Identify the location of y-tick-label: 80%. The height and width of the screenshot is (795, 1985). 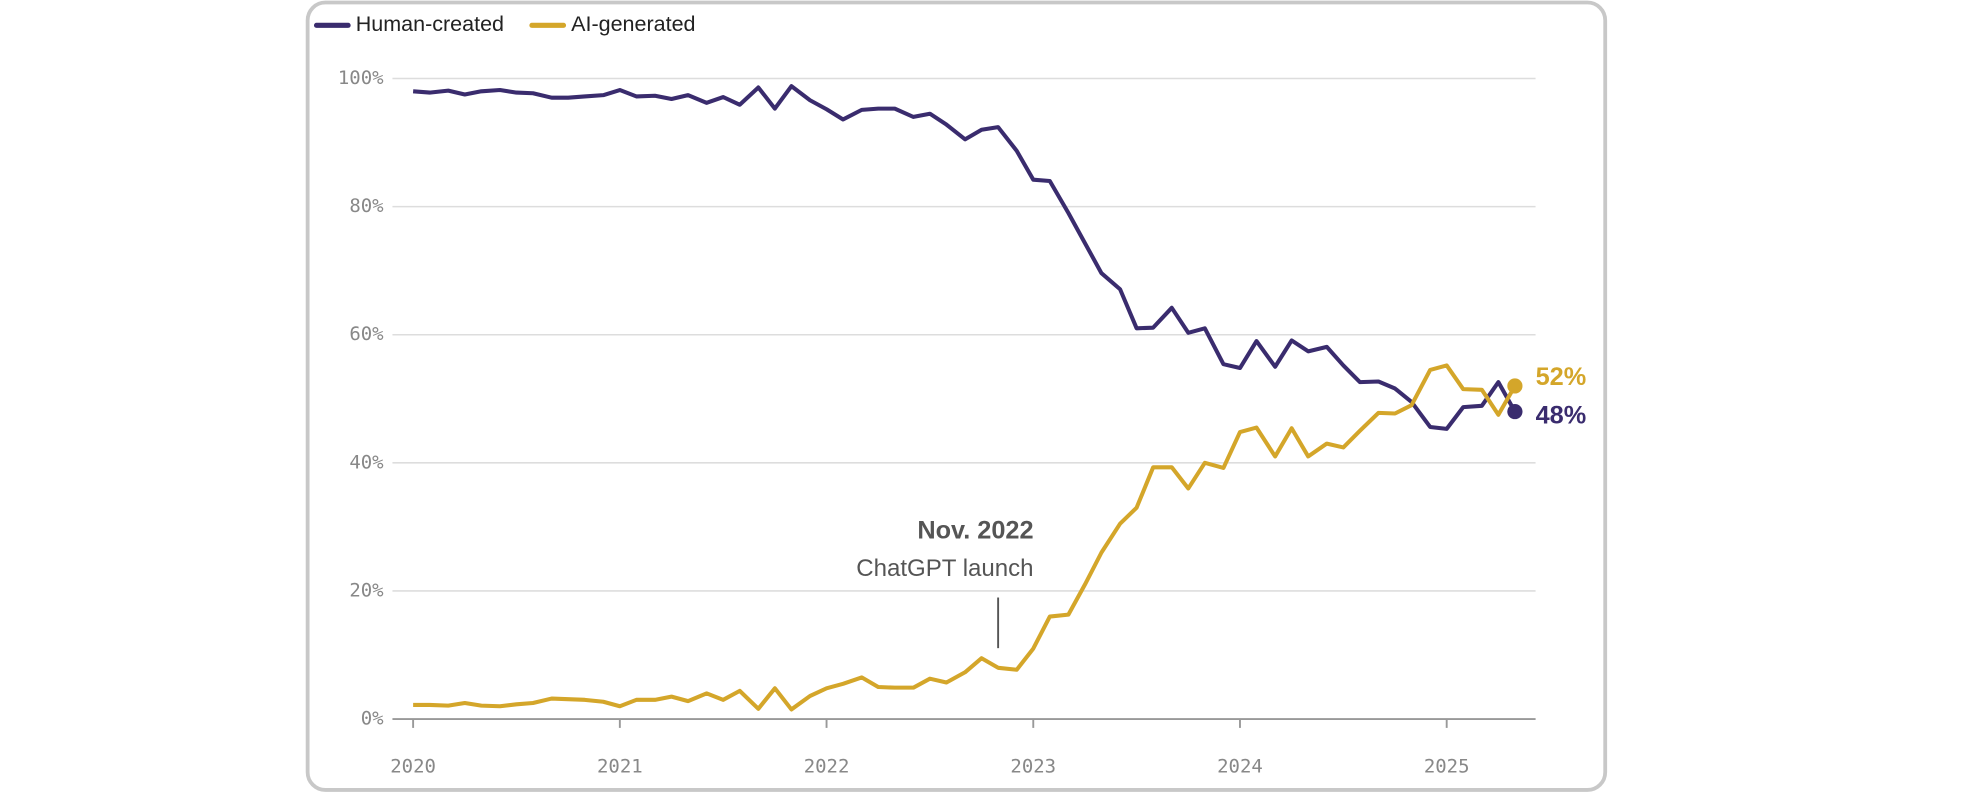
(366, 206).